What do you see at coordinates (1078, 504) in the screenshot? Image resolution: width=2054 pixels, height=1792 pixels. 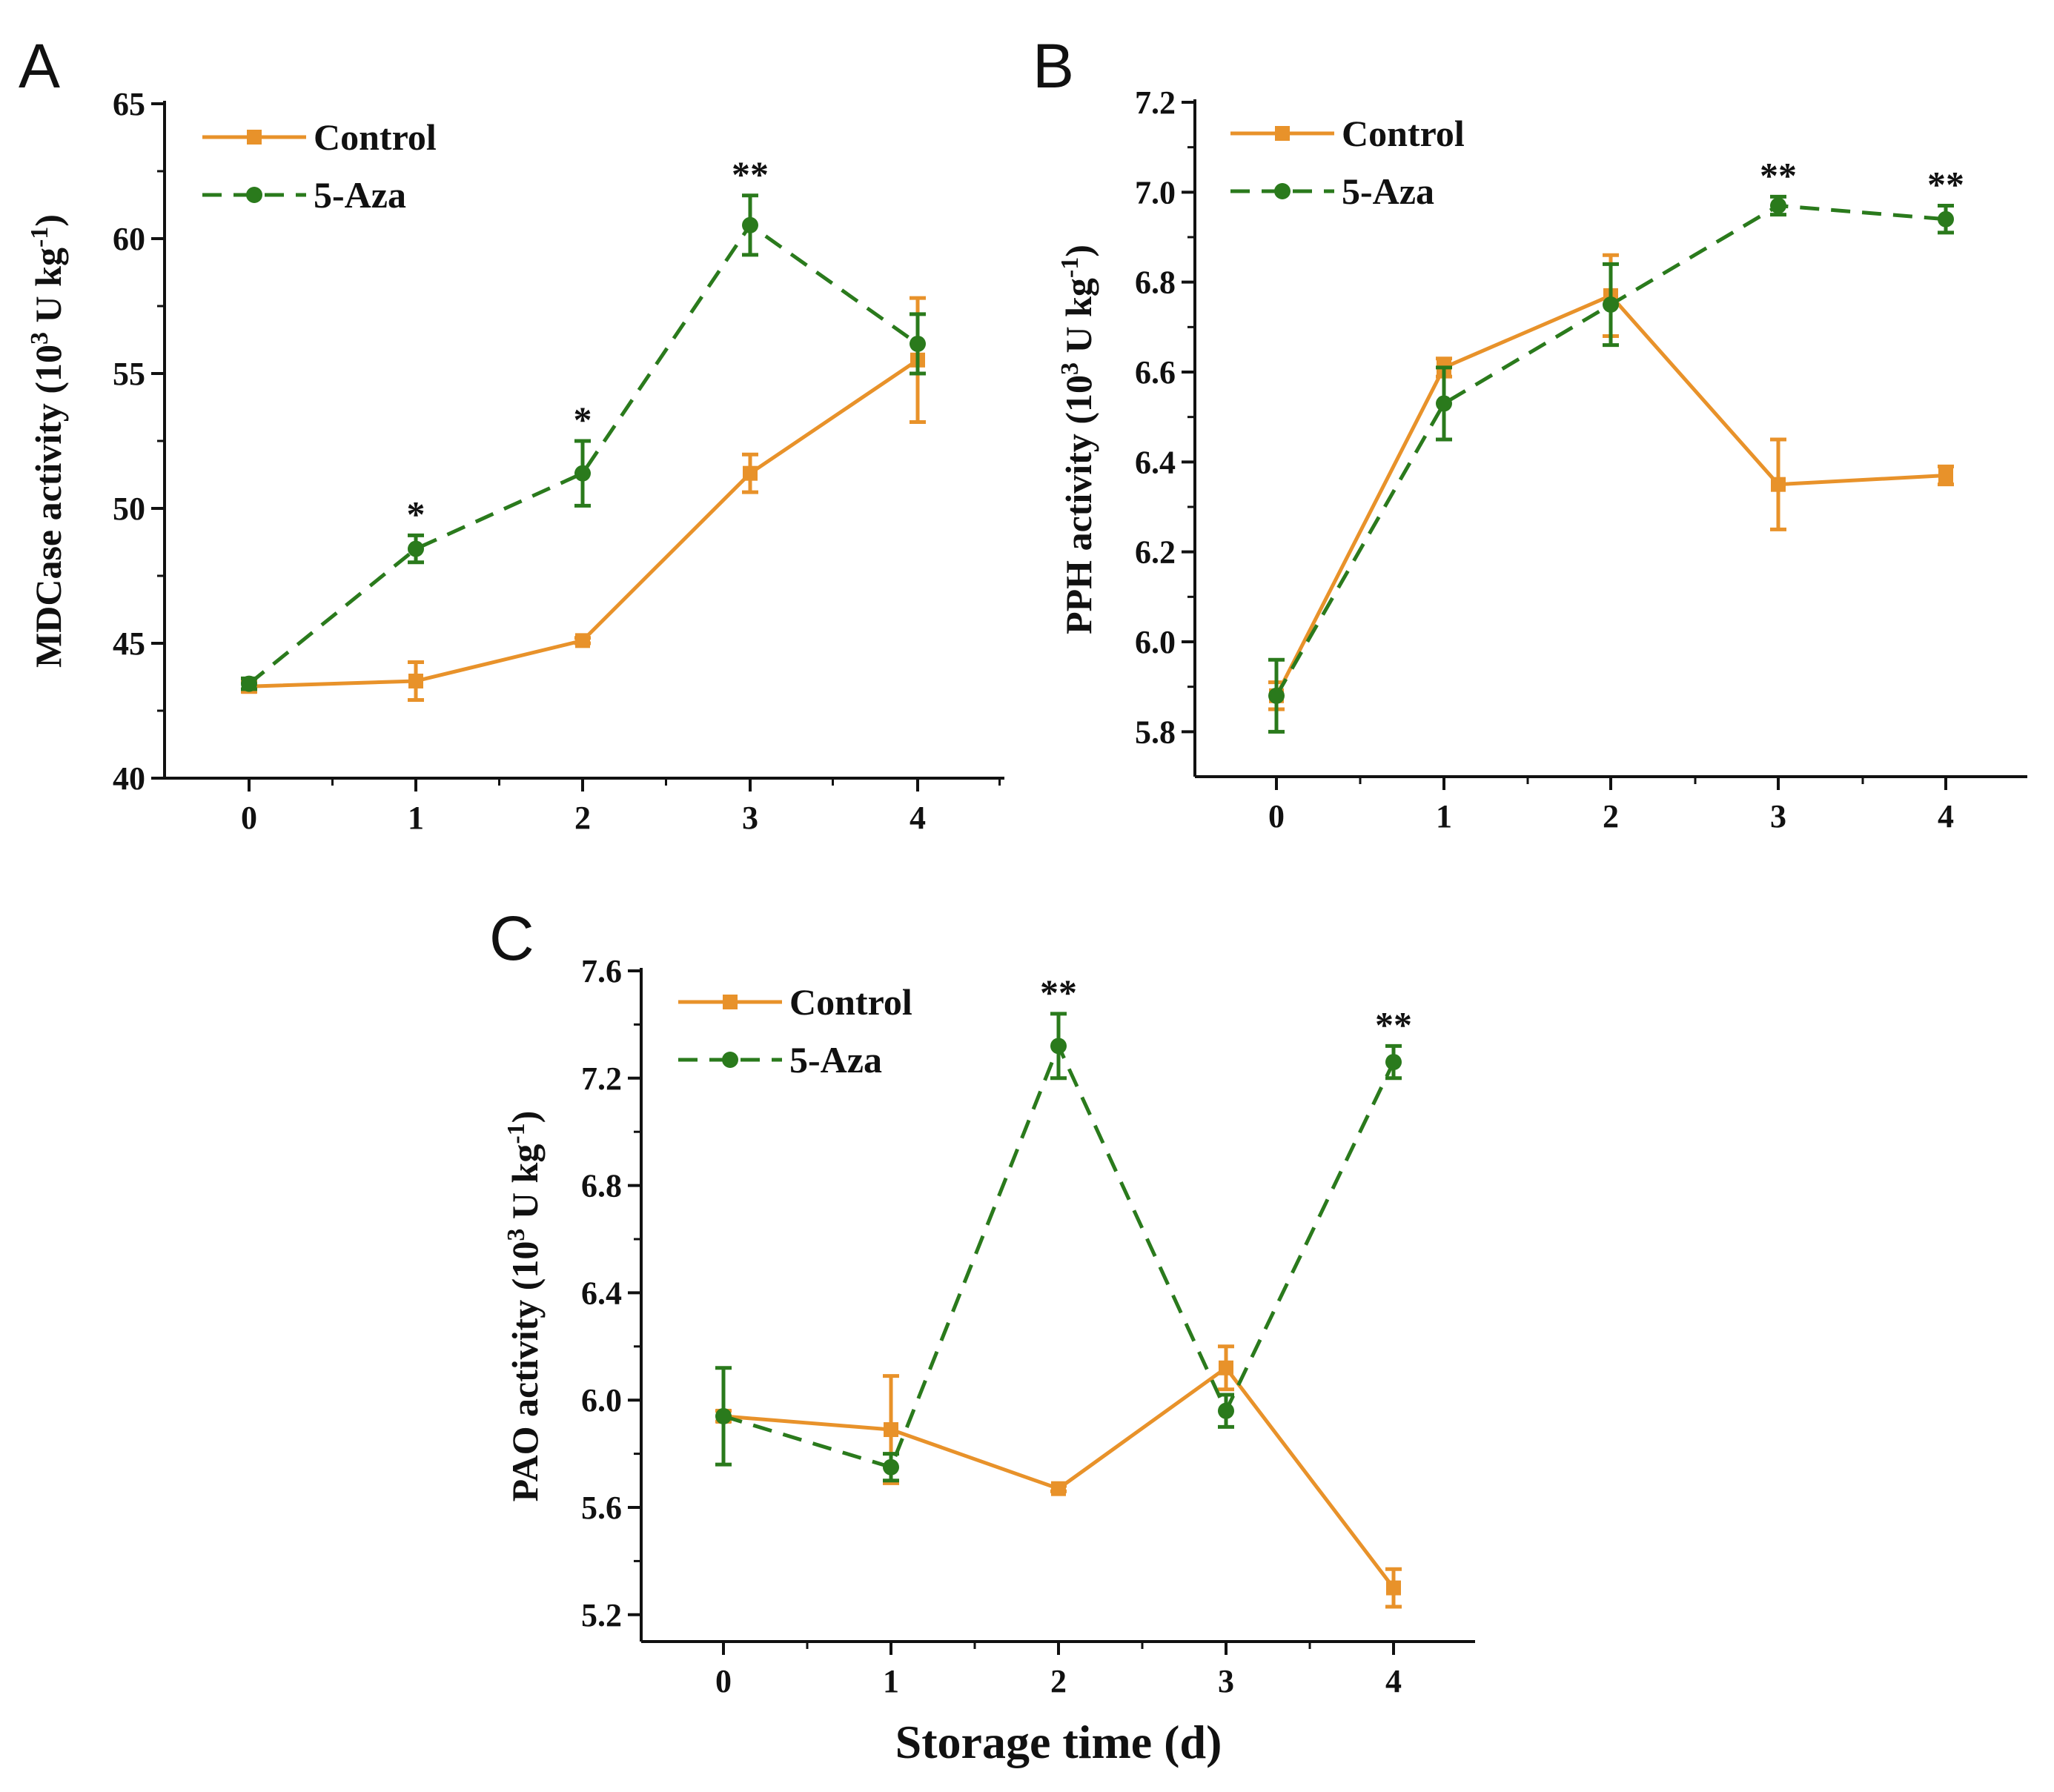 I see `y-axis-label-part: PPH activity (10` at bounding box center [1078, 504].